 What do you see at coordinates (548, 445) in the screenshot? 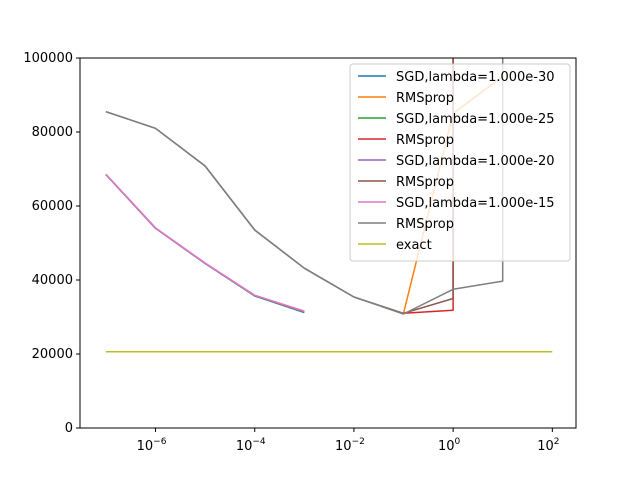
I see `x-tick-label: 10²` at bounding box center [548, 445].